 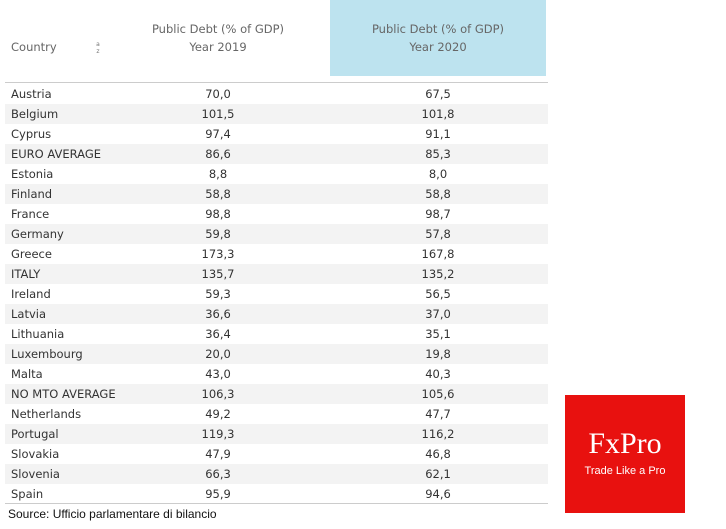 What do you see at coordinates (438, 454) in the screenshot?
I see `value-cell: 46,8` at bounding box center [438, 454].